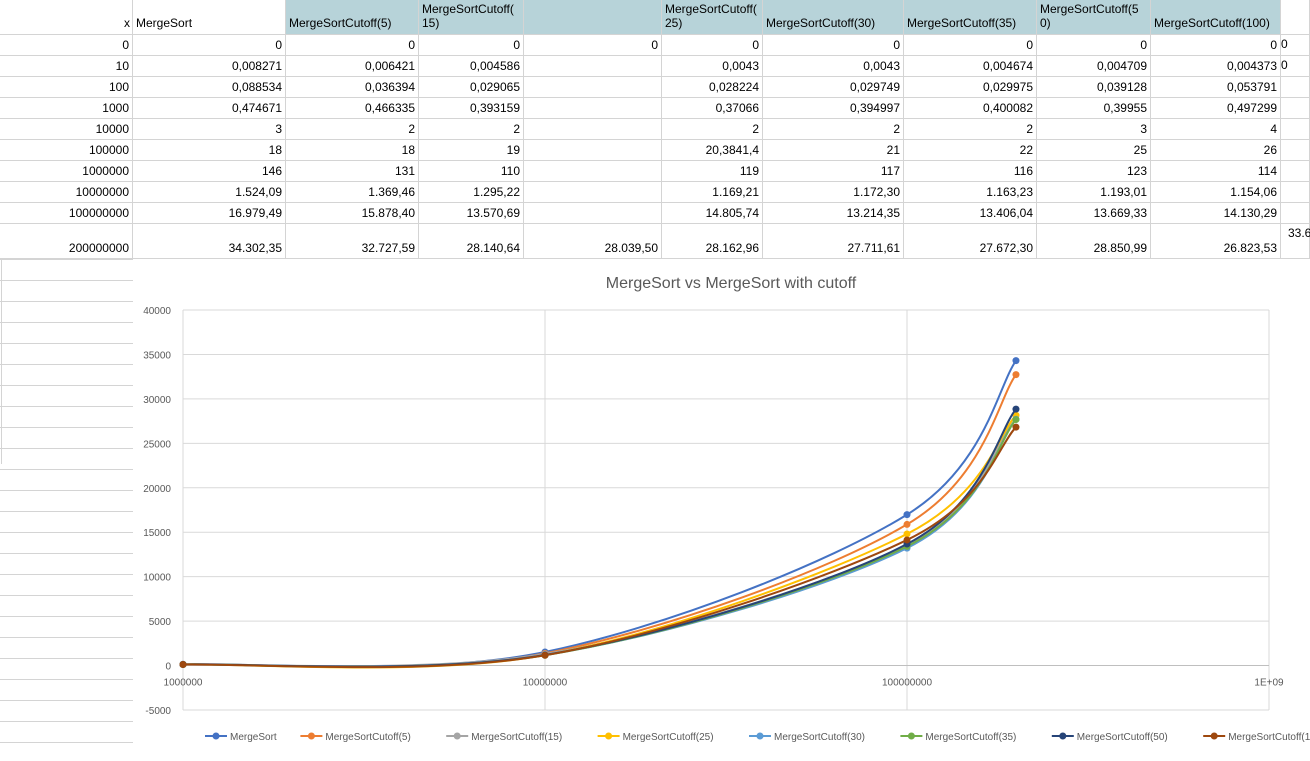  Describe the element at coordinates (1216, 192) in the screenshot. I see `data-cell: 1.154,06` at that location.